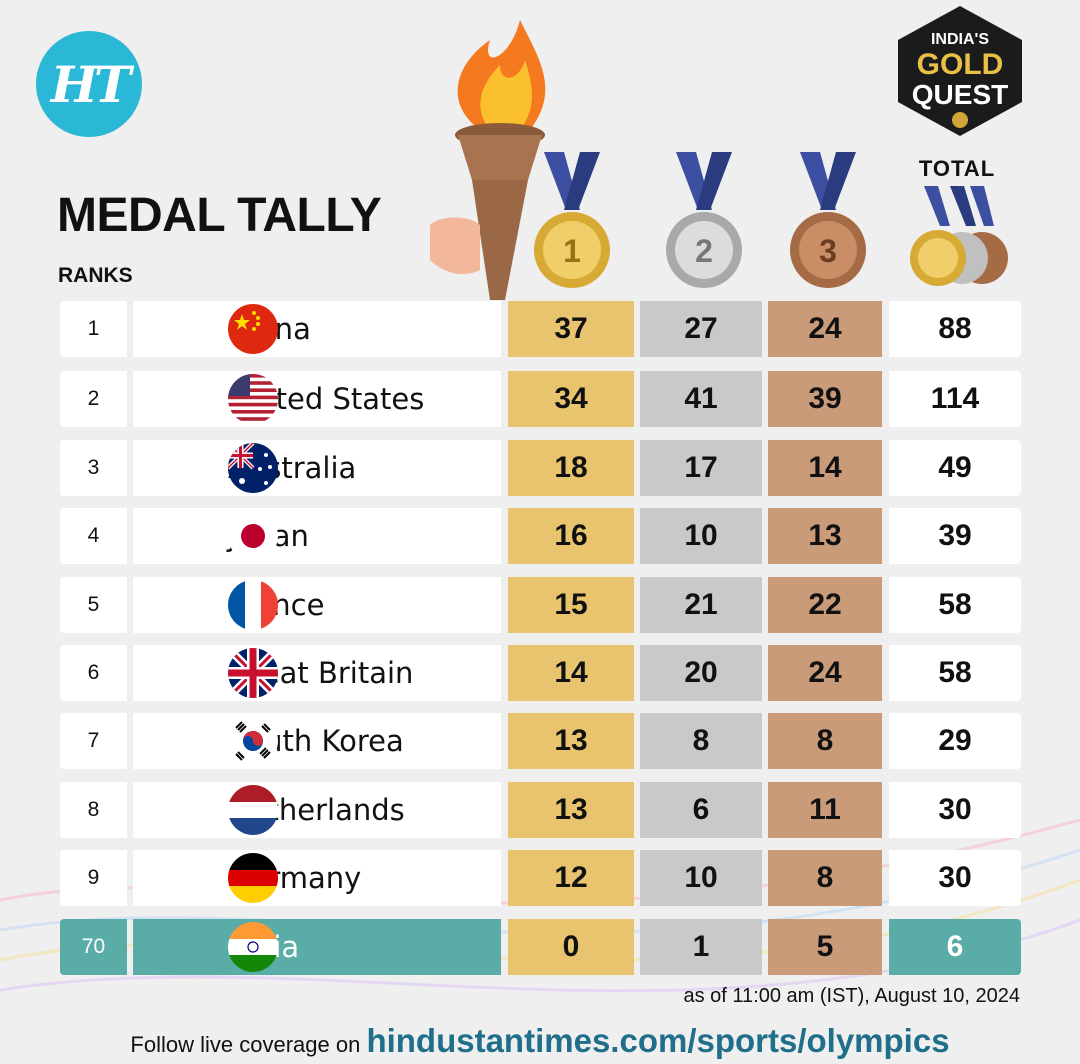 The height and width of the screenshot is (1064, 1080). Describe the element at coordinates (701, 329) in the screenshot. I see `silver-count: 27` at that location.